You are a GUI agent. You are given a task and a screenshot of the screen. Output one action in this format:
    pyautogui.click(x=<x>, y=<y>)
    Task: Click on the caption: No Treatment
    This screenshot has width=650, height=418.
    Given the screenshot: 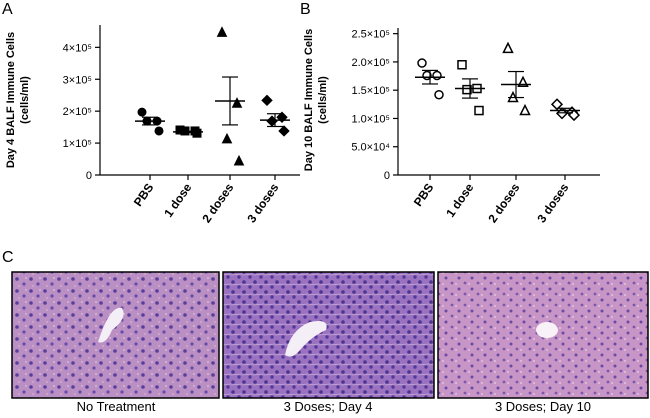 What is the action you would take?
    pyautogui.click(x=116, y=406)
    